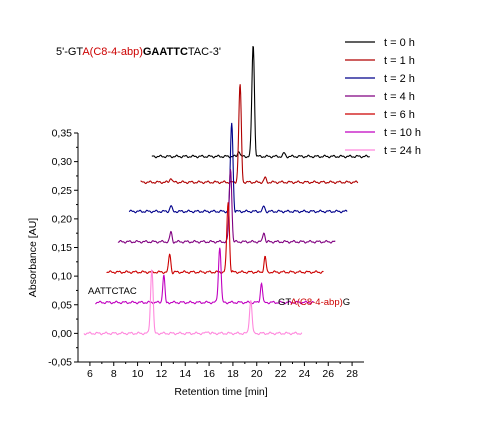  What do you see at coordinates (62, 277) in the screenshot?
I see `y-tick-label: 0,10` at bounding box center [62, 277].